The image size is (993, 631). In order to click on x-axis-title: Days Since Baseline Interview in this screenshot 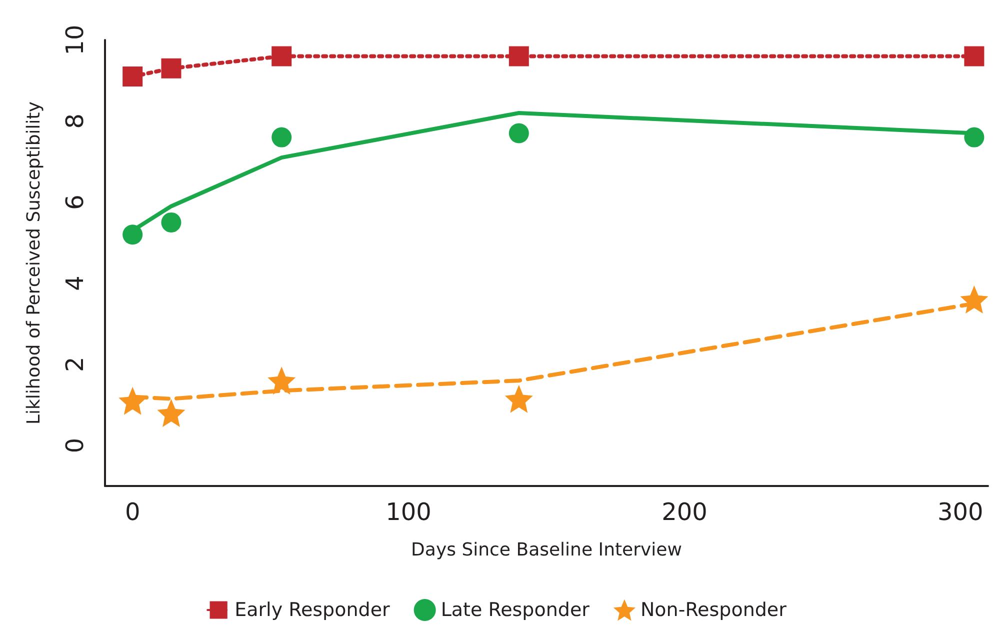, I will do `click(546, 550)`.